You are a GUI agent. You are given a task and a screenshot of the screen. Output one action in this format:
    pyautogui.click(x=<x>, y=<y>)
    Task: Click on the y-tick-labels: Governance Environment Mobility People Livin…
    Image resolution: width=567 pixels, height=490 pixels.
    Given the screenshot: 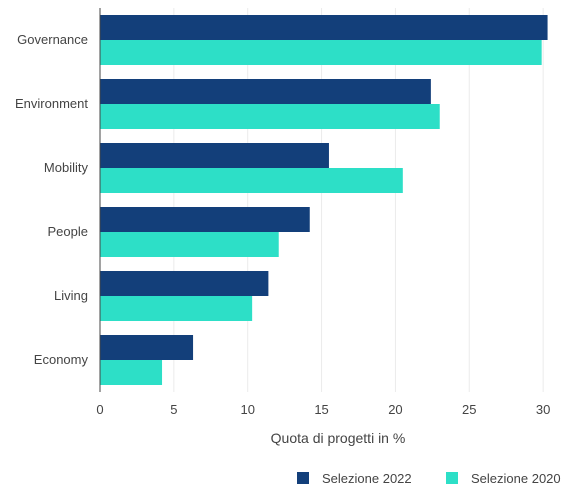 What is the action you would take?
    pyautogui.click(x=51, y=199)
    